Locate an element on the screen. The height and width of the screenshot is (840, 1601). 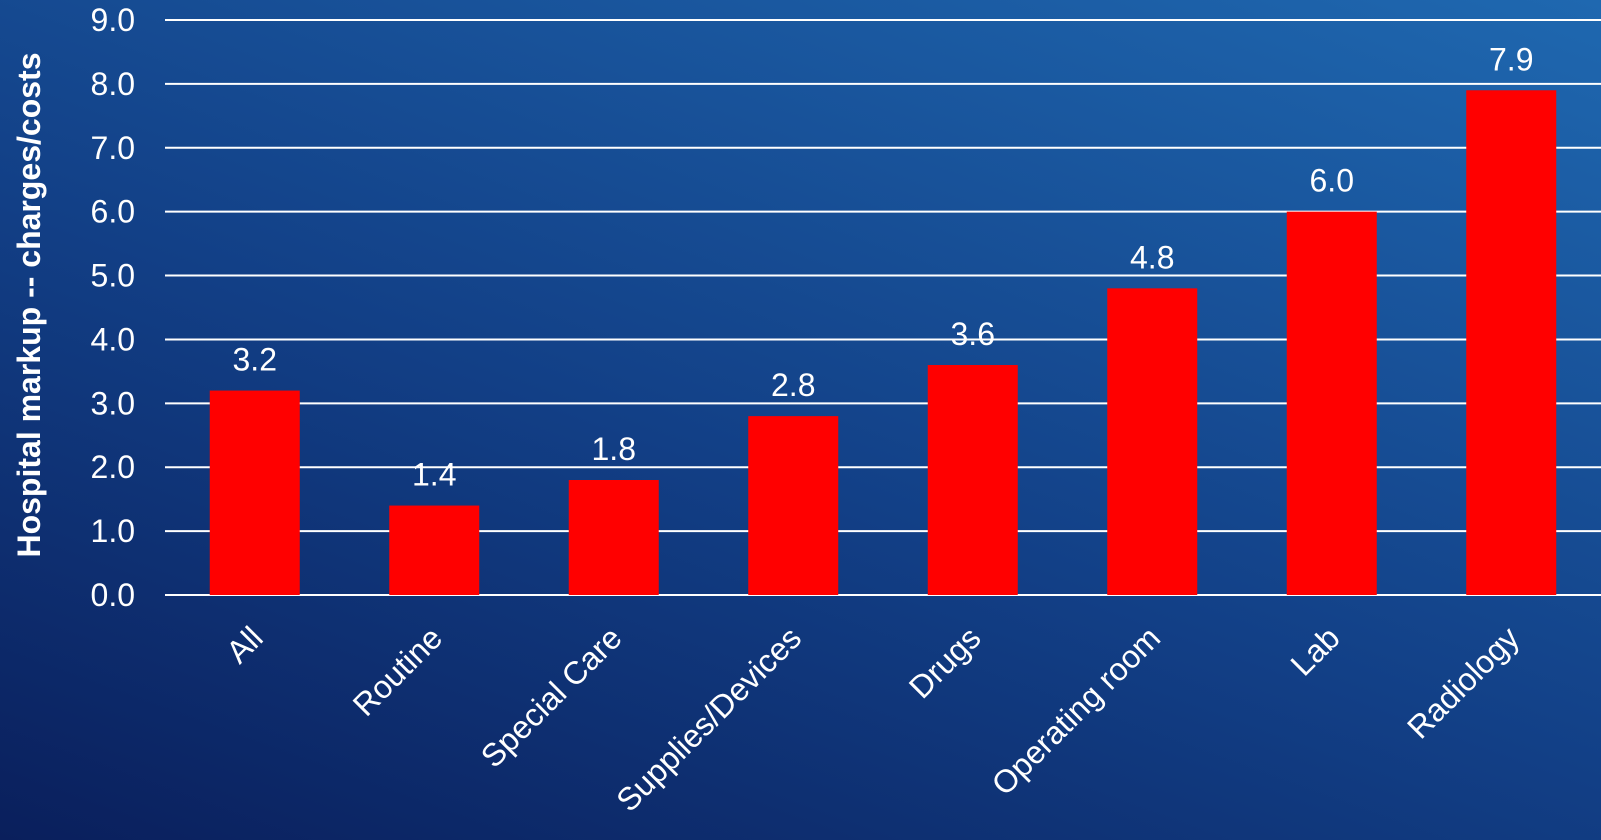
data-label: 1.8 is located at coordinates (614, 449).